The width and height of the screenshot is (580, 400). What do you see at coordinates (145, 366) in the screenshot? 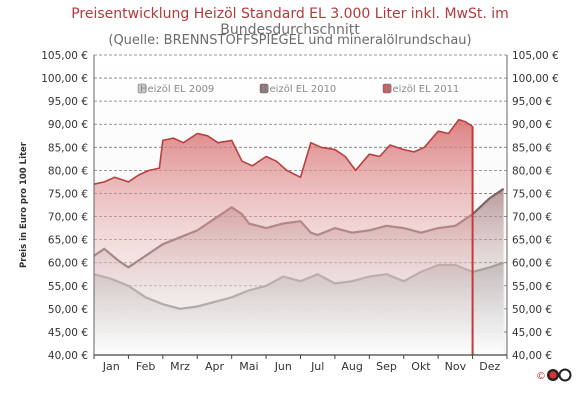
I see `x-tick-label: Feb` at bounding box center [145, 366].